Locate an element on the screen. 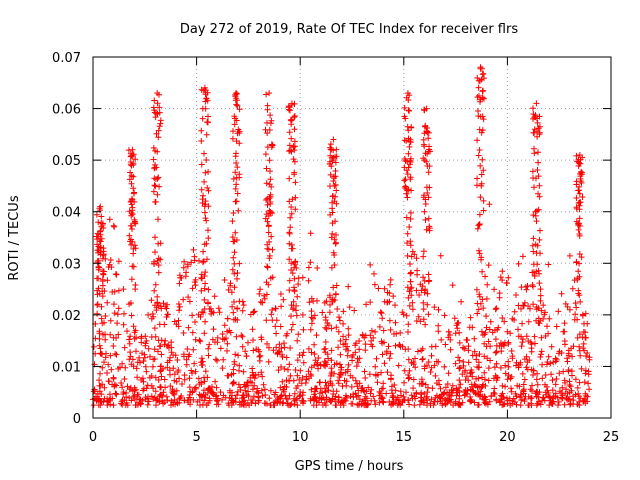 Image resolution: width=640 pixels, height=480 pixels. x-tick-label: 0 is located at coordinates (93, 437).